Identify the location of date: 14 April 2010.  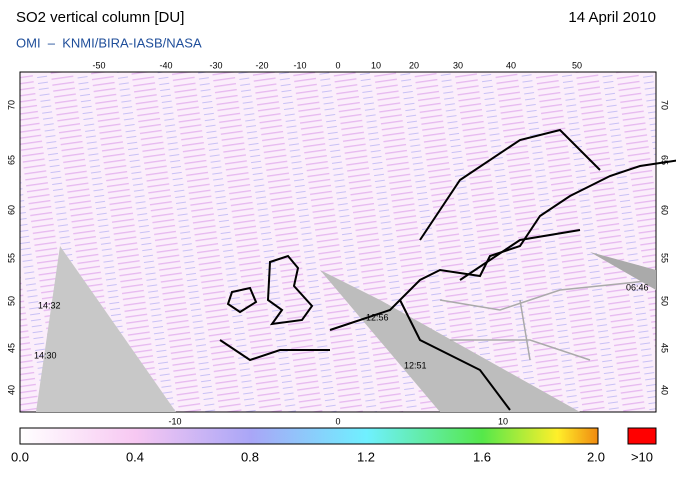
(612, 17).